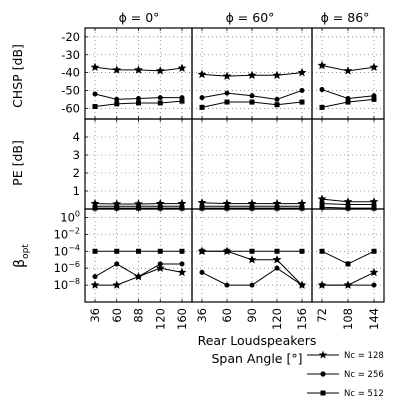  I want to click on x-tick-label: 160, so click(182, 319).